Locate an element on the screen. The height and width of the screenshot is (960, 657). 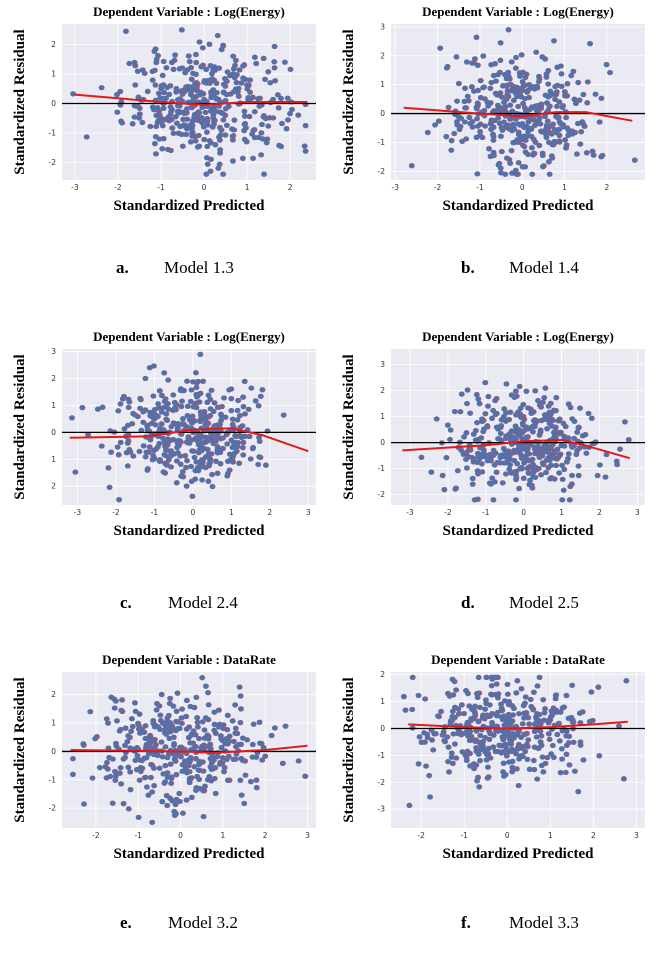
x-tick-label: -1 is located at coordinates (155, 512).